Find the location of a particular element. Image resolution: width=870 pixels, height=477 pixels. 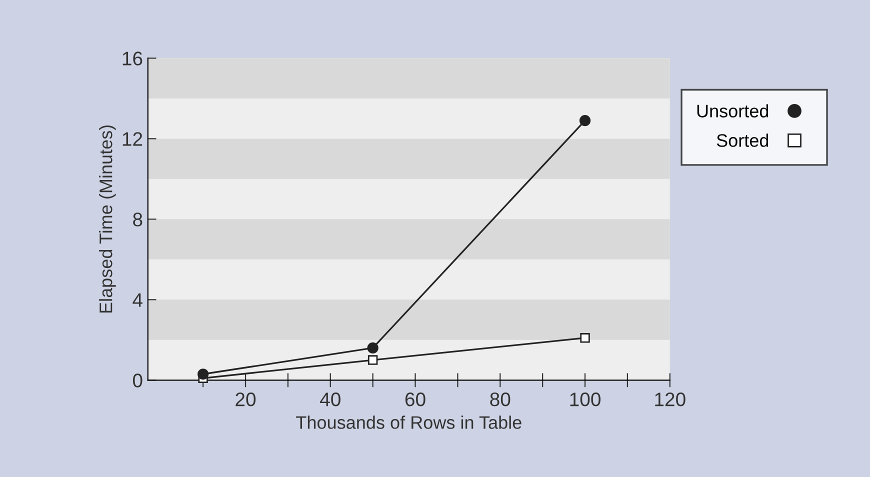

y-tick-label: 8 is located at coordinates (137, 219).